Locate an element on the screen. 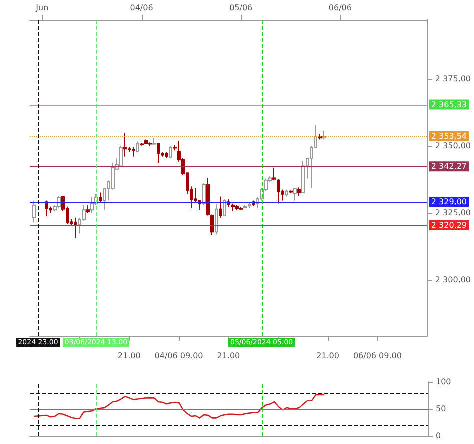 The height and width of the screenshot is (444, 474). x2-tick-label: Jun is located at coordinates (42, 8).